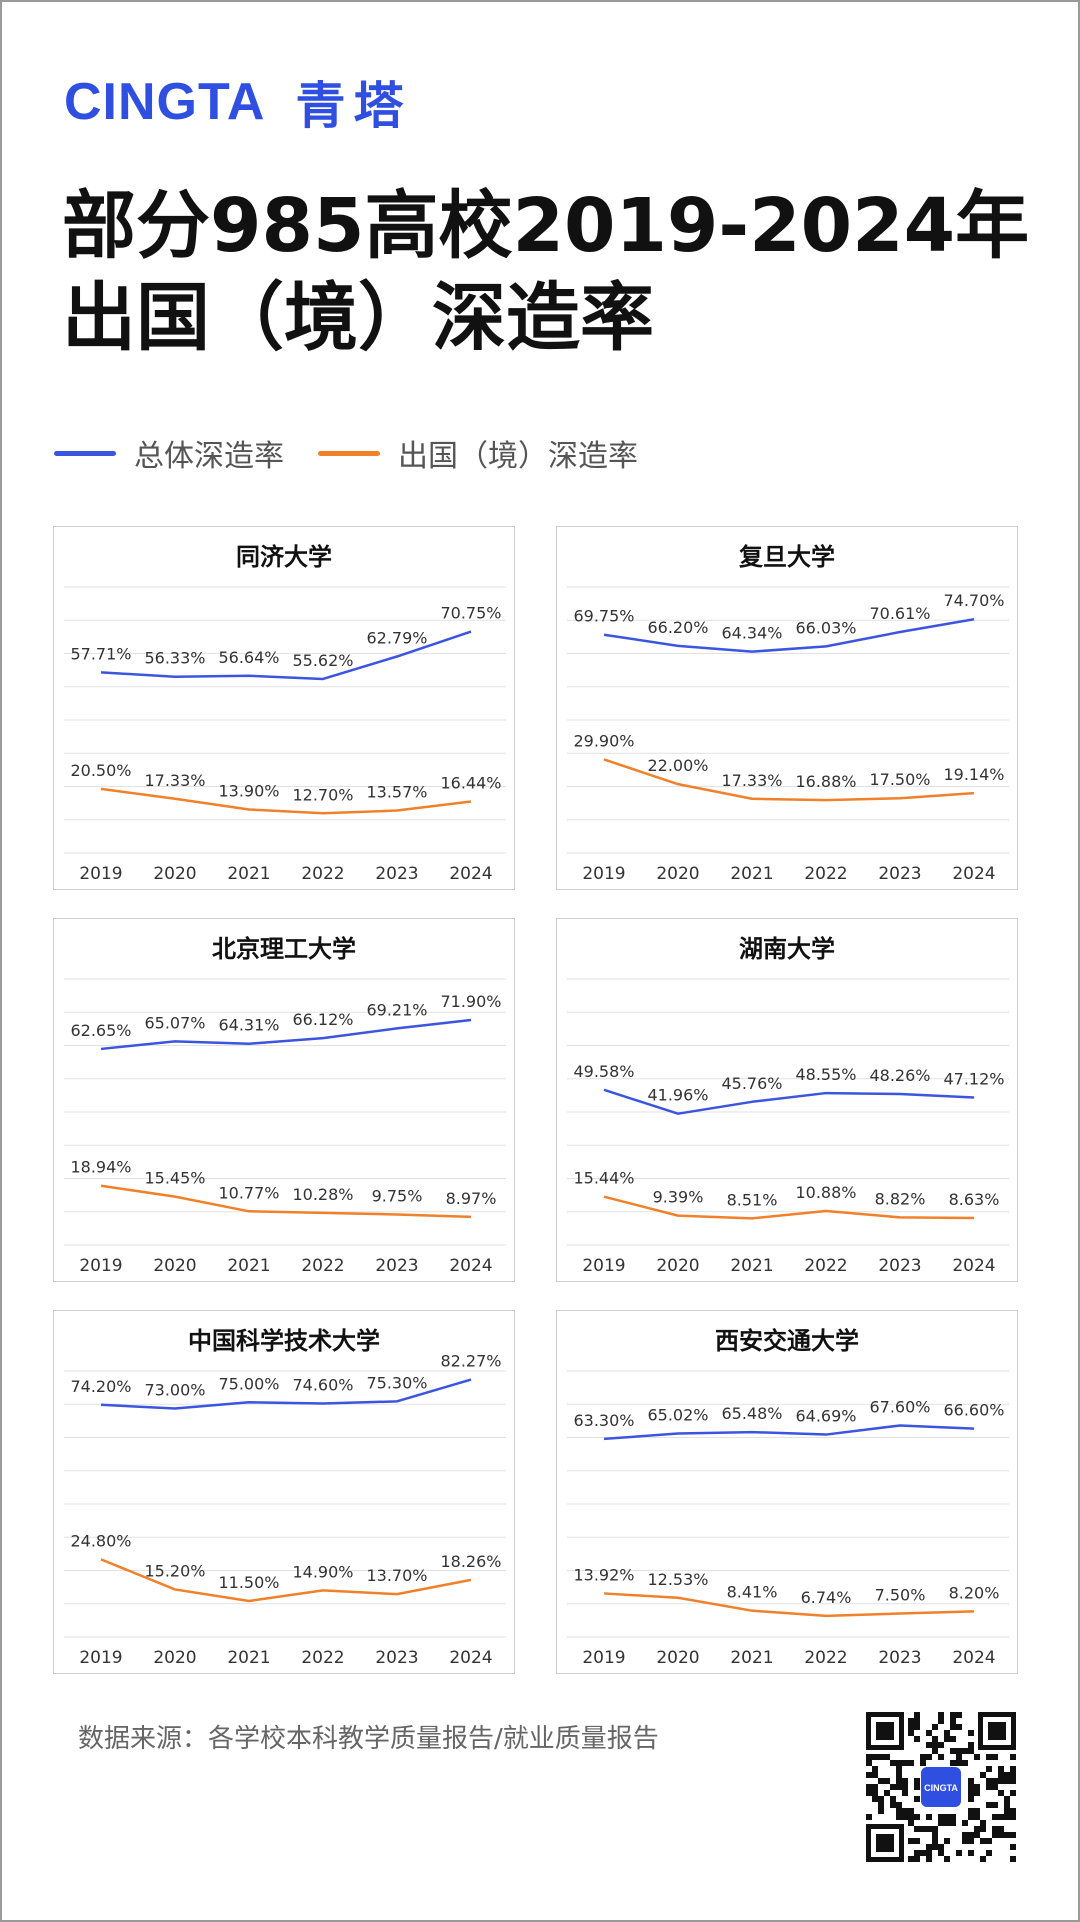  I want to click on data-label: 41.96%, so click(677, 1095).